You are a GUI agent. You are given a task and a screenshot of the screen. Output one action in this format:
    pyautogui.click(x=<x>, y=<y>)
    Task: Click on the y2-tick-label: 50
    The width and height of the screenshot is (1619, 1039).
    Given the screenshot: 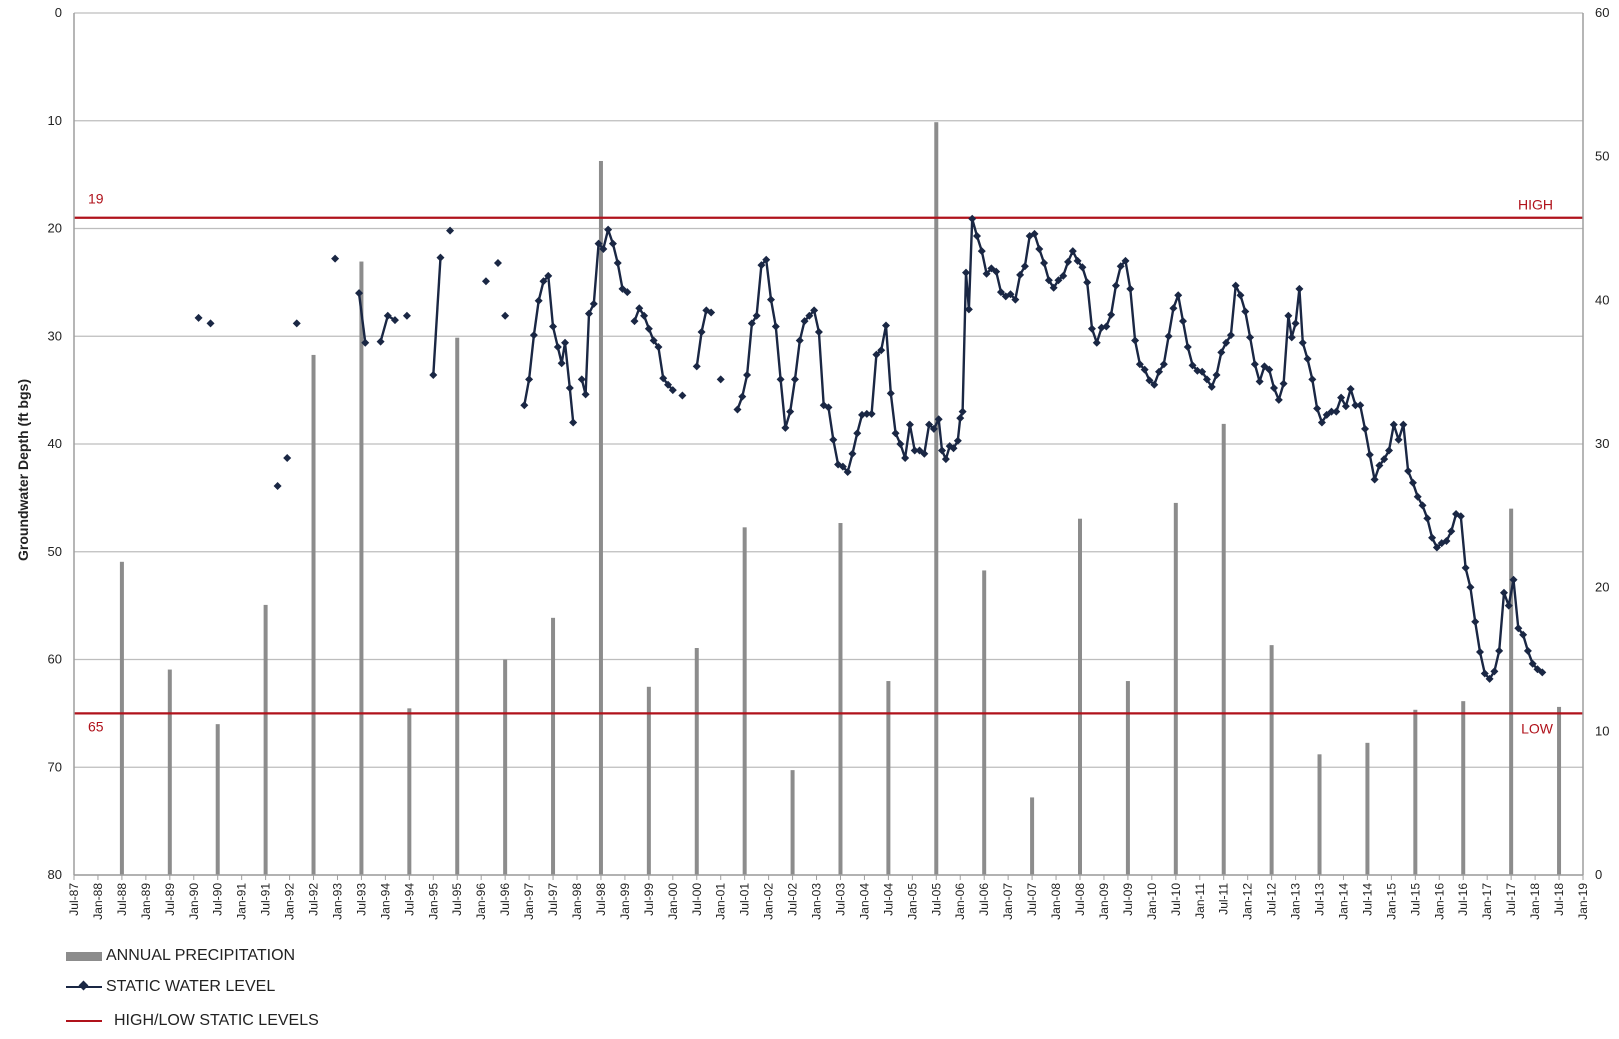 What is the action you would take?
    pyautogui.click(x=1602, y=156)
    